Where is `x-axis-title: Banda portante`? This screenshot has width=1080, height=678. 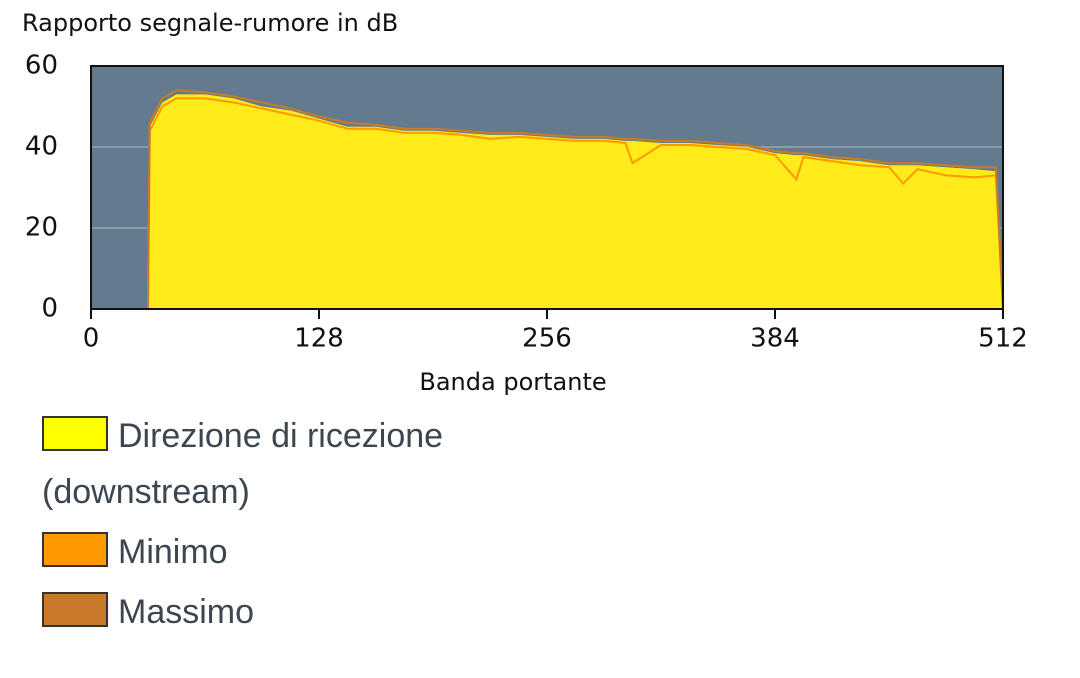
x-axis-title: Banda portante is located at coordinates (512, 382).